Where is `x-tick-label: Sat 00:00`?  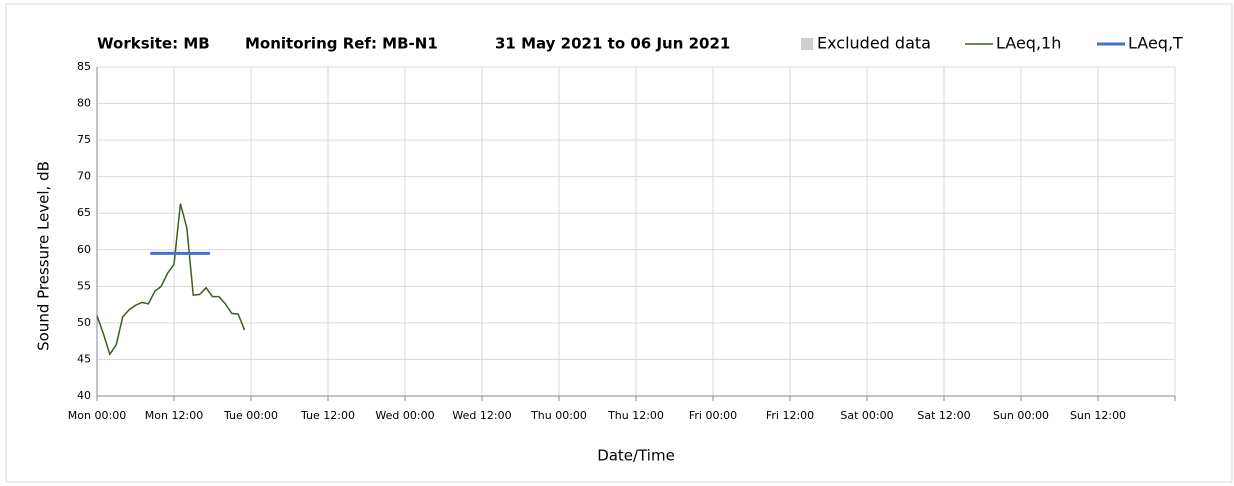
x-tick-label: Sat 00:00 is located at coordinates (866, 415).